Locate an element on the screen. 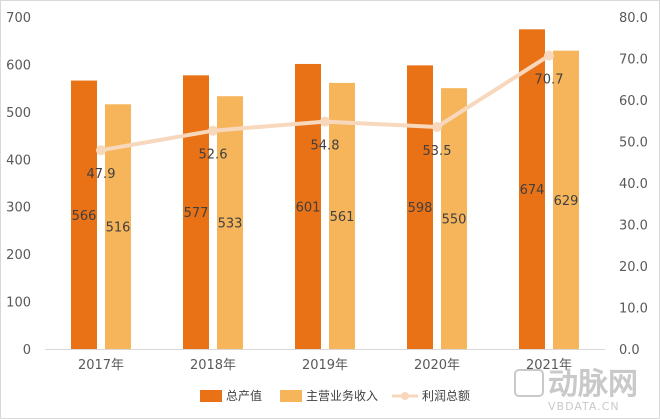 This screenshot has width=660, height=419. y-right-tick-label: 70.0 is located at coordinates (633, 60).